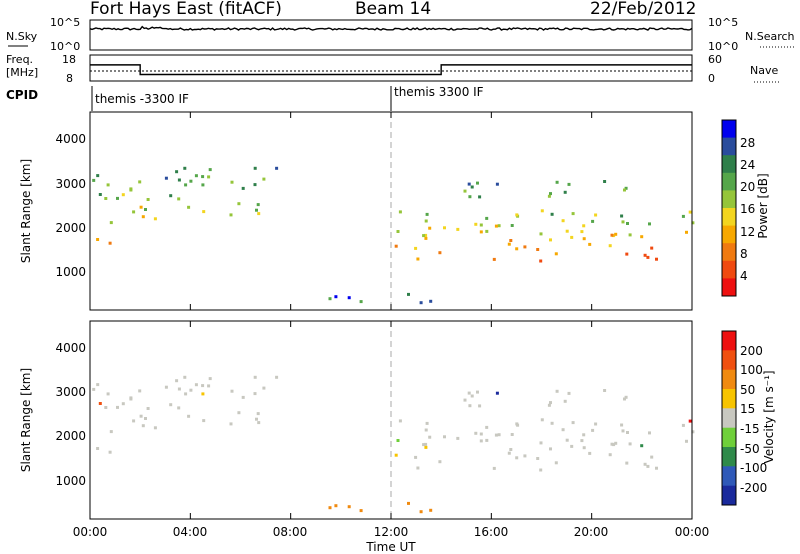 This screenshot has height=554, width=800. Describe the element at coordinates (753, 468) in the screenshot. I see `vel-cbtick-neg100: -100` at that location.